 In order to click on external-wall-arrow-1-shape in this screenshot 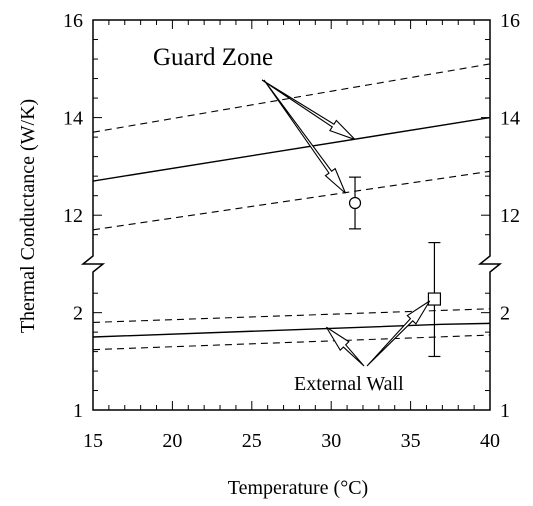, I will do `click(345, 346)`.